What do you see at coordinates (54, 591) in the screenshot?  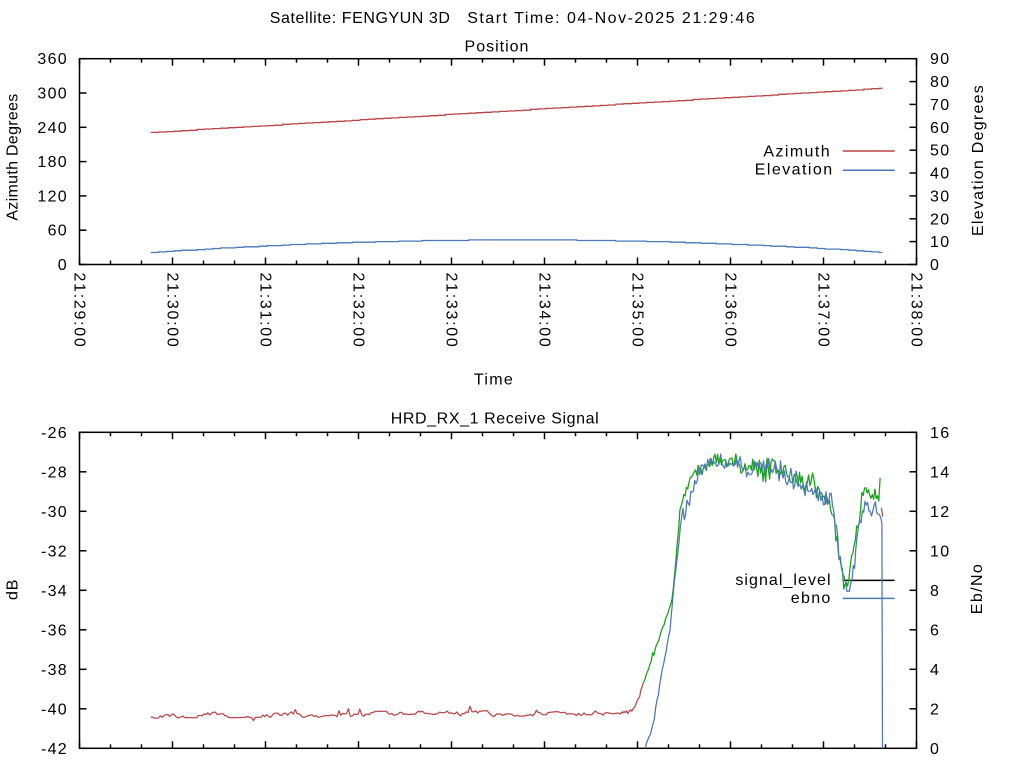 I see `svg-text: -34` at bounding box center [54, 591].